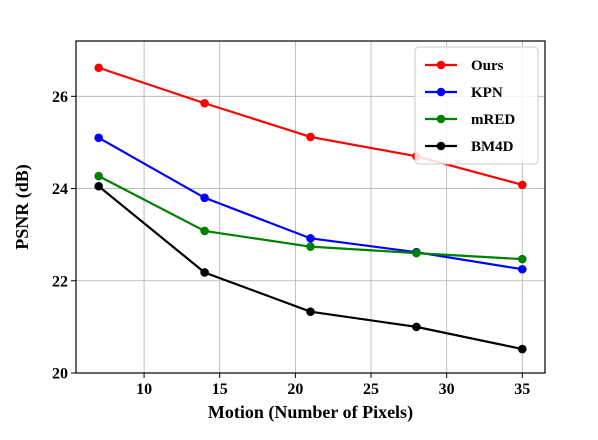  What do you see at coordinates (441, 65) in the screenshot?
I see `legend-marker-ours` at bounding box center [441, 65].